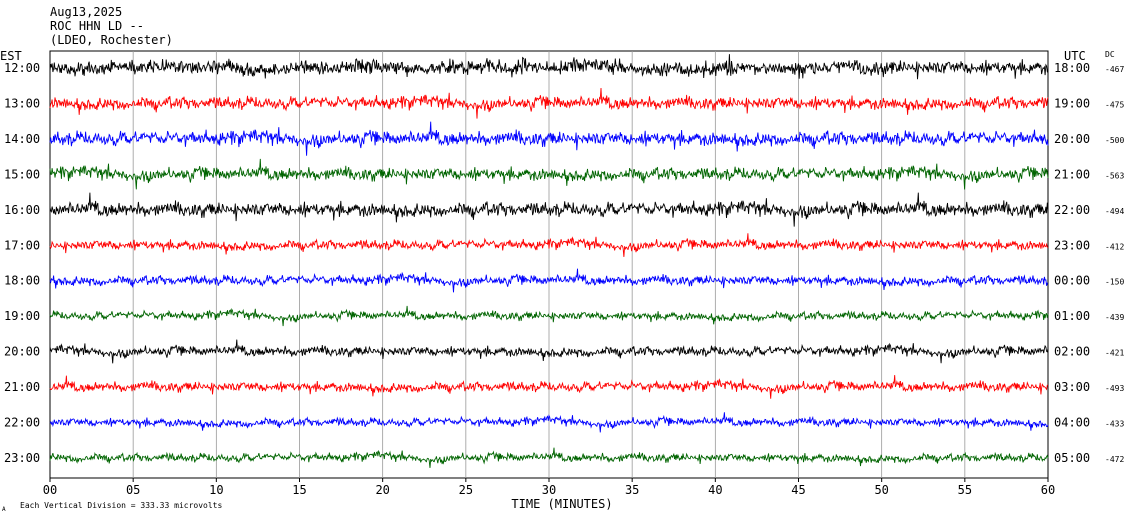 The width and height of the screenshot is (1130, 519). I want to click on utc-hour-label: 04:00, so click(1072, 423).